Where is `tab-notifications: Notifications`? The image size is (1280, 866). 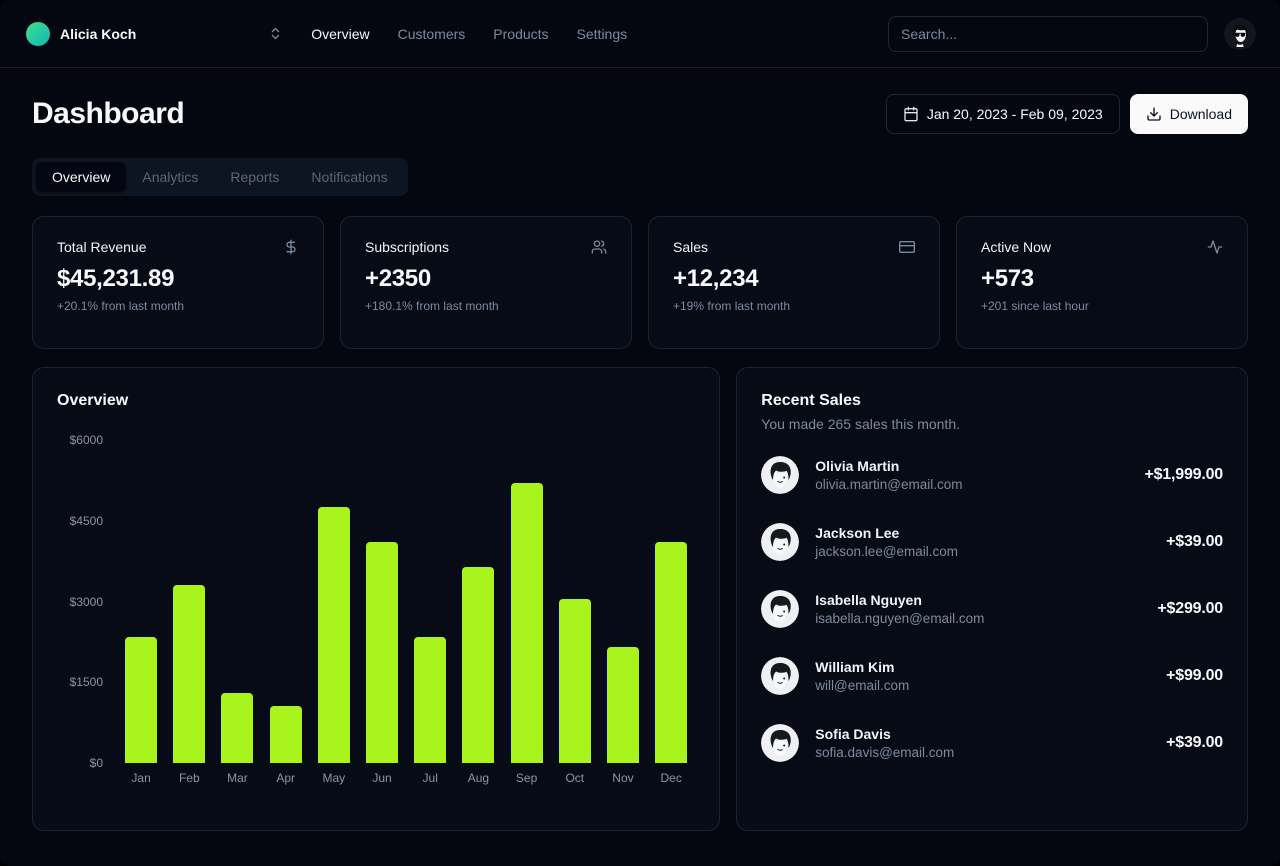
tab-notifications: Notifications is located at coordinates (349, 177).